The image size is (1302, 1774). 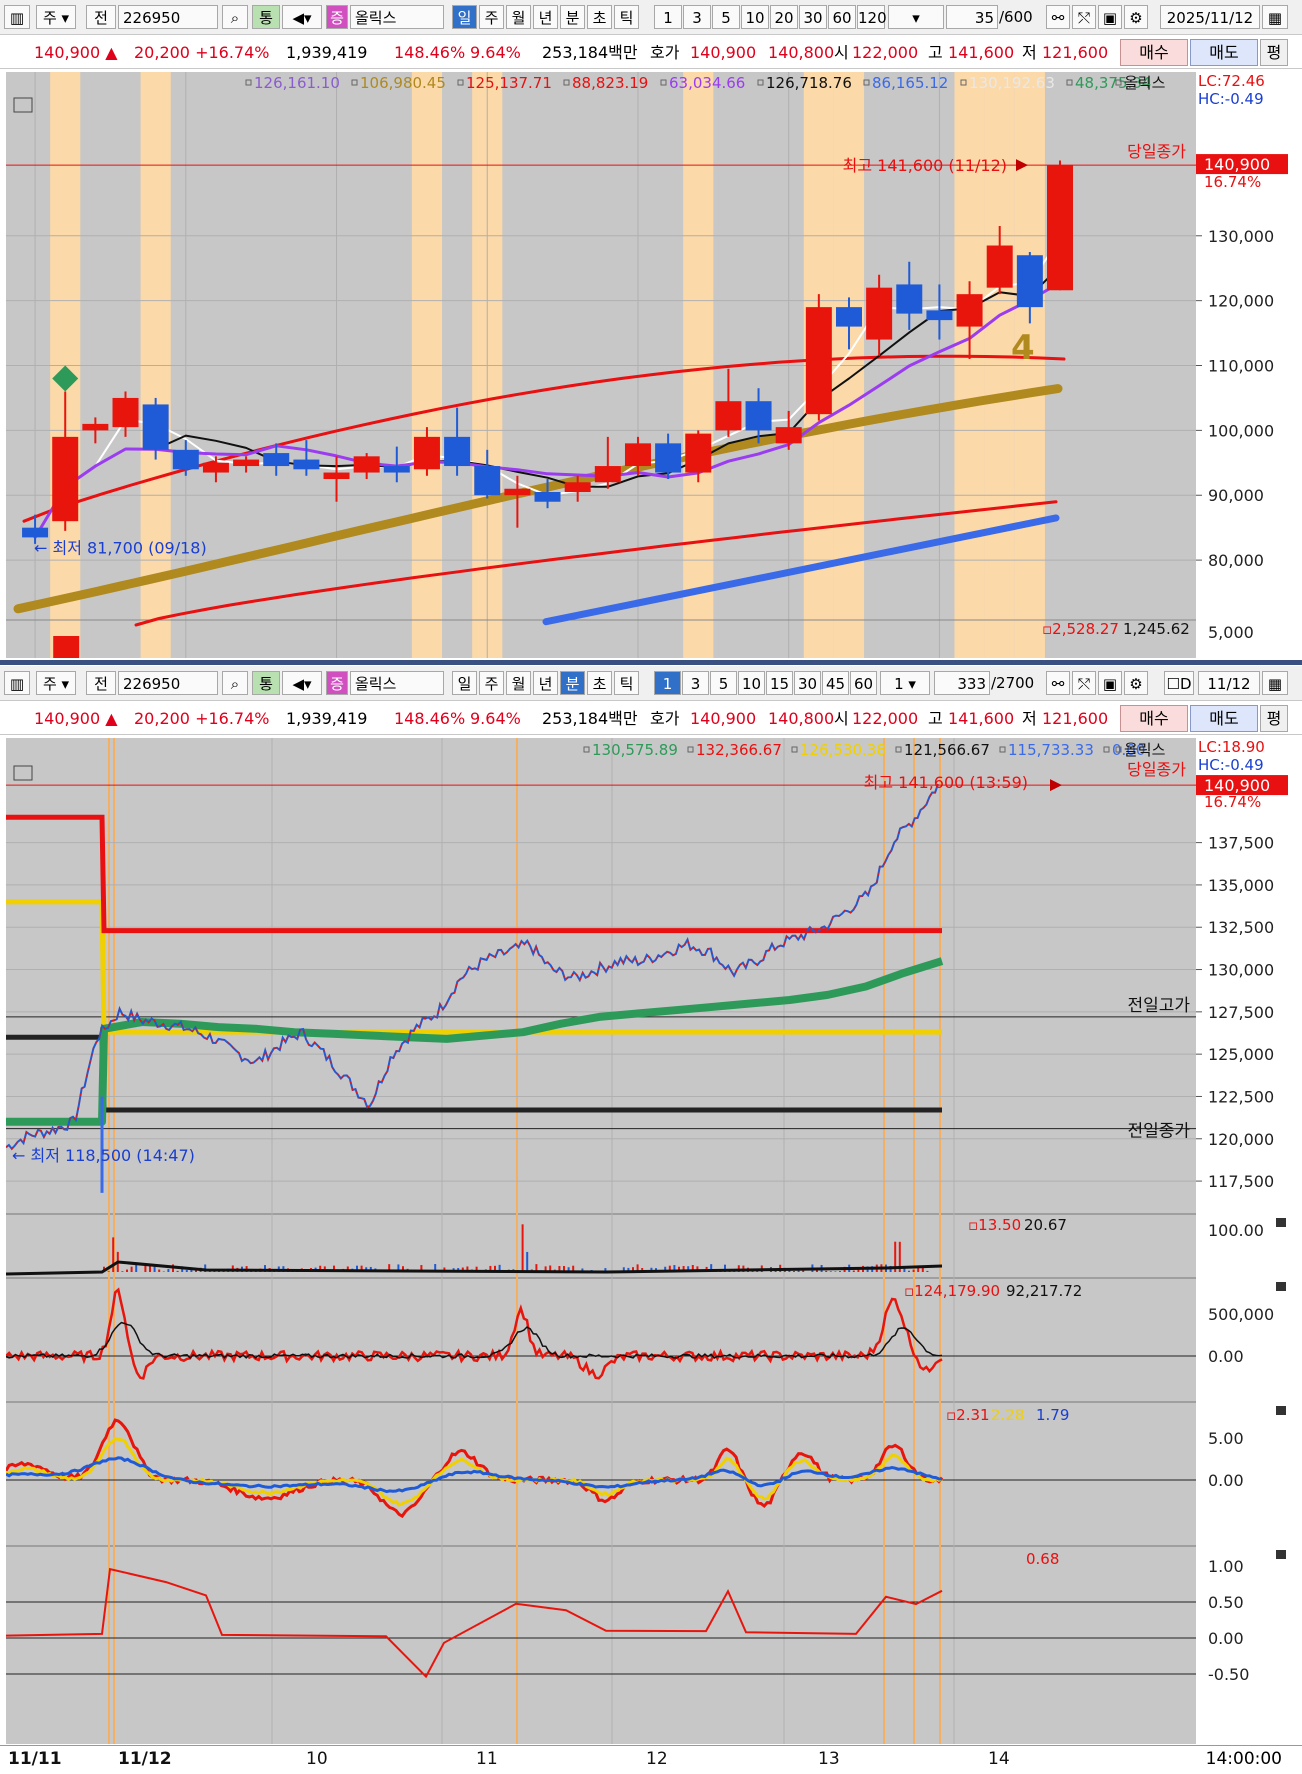 I want to click on axis-tick-label: 130,000, so click(x=1241, y=970).